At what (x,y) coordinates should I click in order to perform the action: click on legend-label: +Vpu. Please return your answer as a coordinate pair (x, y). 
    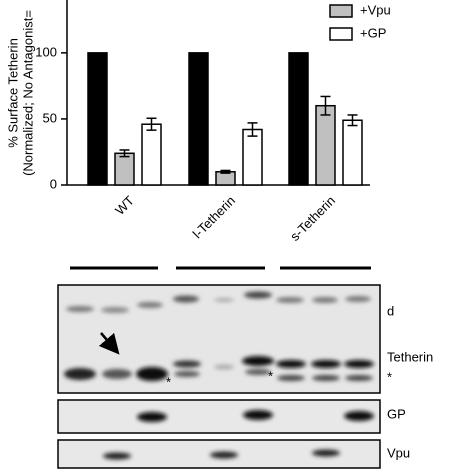
    Looking at the image, I should click on (375, 9).